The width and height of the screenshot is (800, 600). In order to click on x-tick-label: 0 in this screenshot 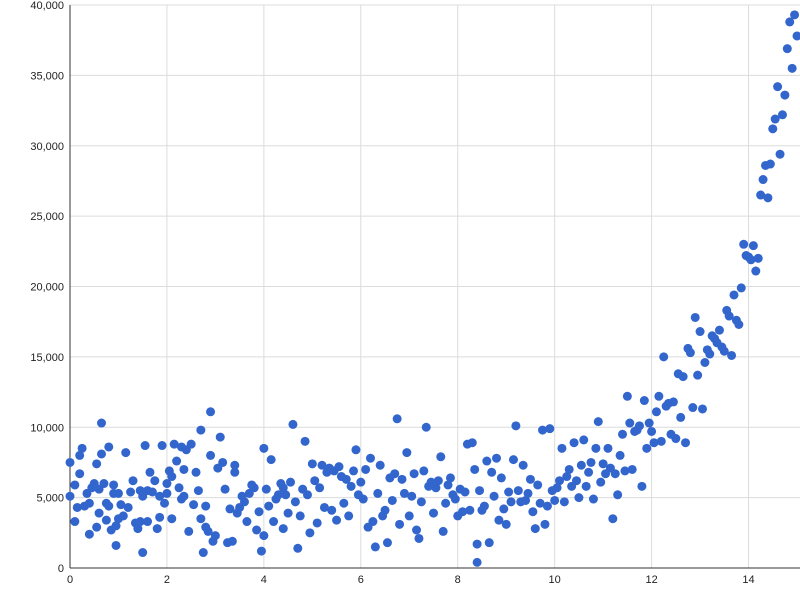, I will do `click(70, 580)`.